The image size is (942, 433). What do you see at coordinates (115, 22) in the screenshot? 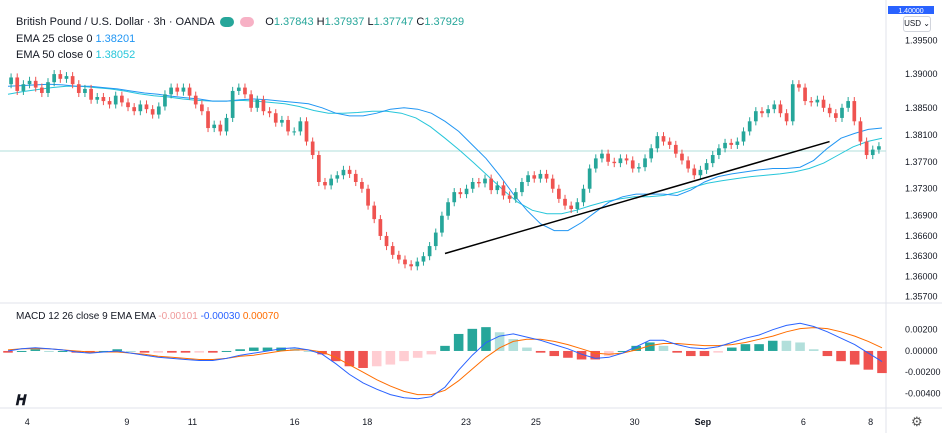
I see `symbol-title: British Pound / U.S. Dollar · 3h · OANDA` at bounding box center [115, 22].